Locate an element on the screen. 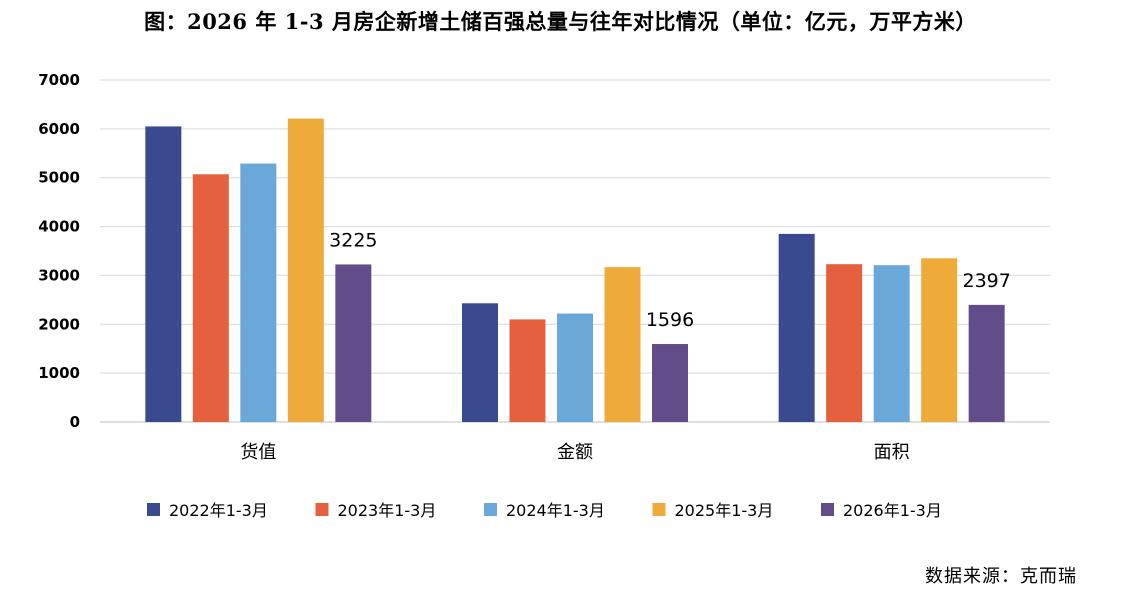 The image size is (1121, 593). y-tick-label: 3000 is located at coordinates (59, 275).